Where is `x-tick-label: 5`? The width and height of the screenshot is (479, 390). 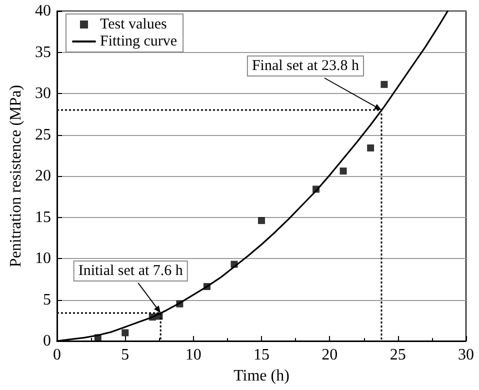
x-tick-label: 5 is located at coordinates (125, 355).